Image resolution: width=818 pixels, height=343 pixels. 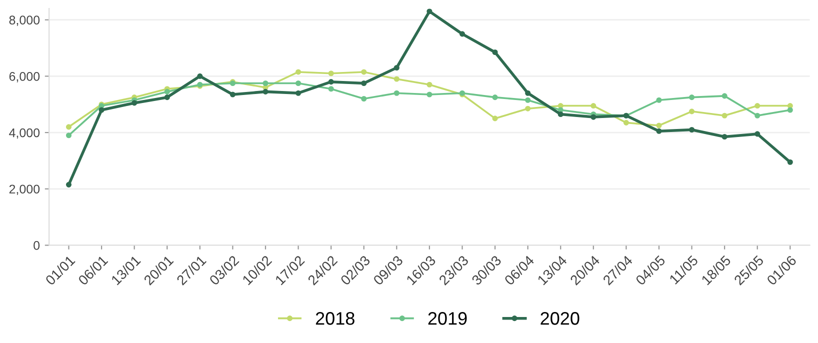 I want to click on y-tick-label: 0, so click(x=37, y=245).